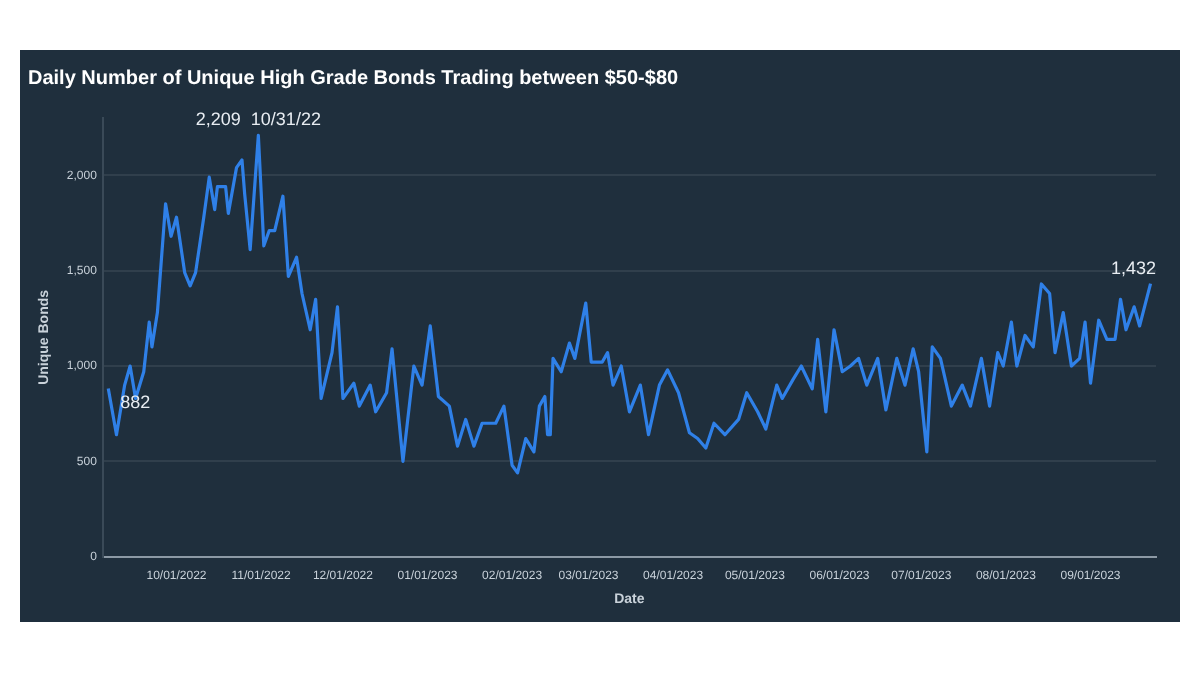  What do you see at coordinates (258, 119) in the screenshot?
I see `annotation: 2,209 10/31/22` at bounding box center [258, 119].